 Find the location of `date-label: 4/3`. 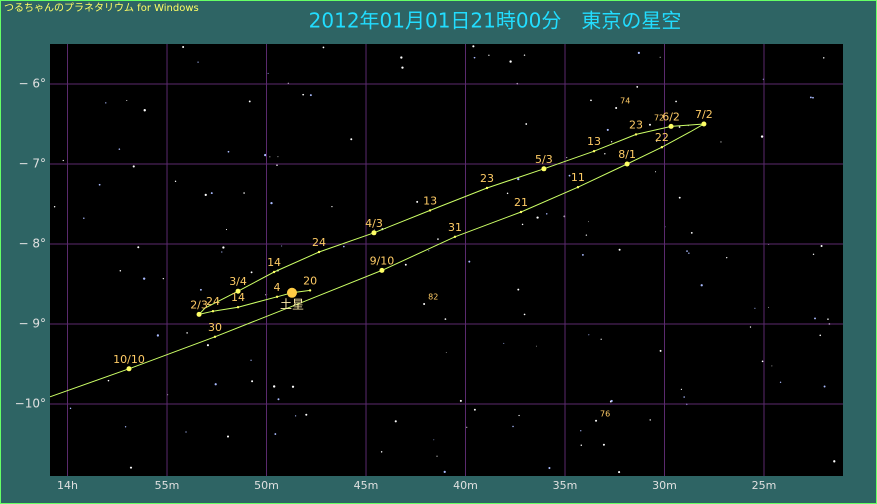

date-label: 4/3 is located at coordinates (374, 223).